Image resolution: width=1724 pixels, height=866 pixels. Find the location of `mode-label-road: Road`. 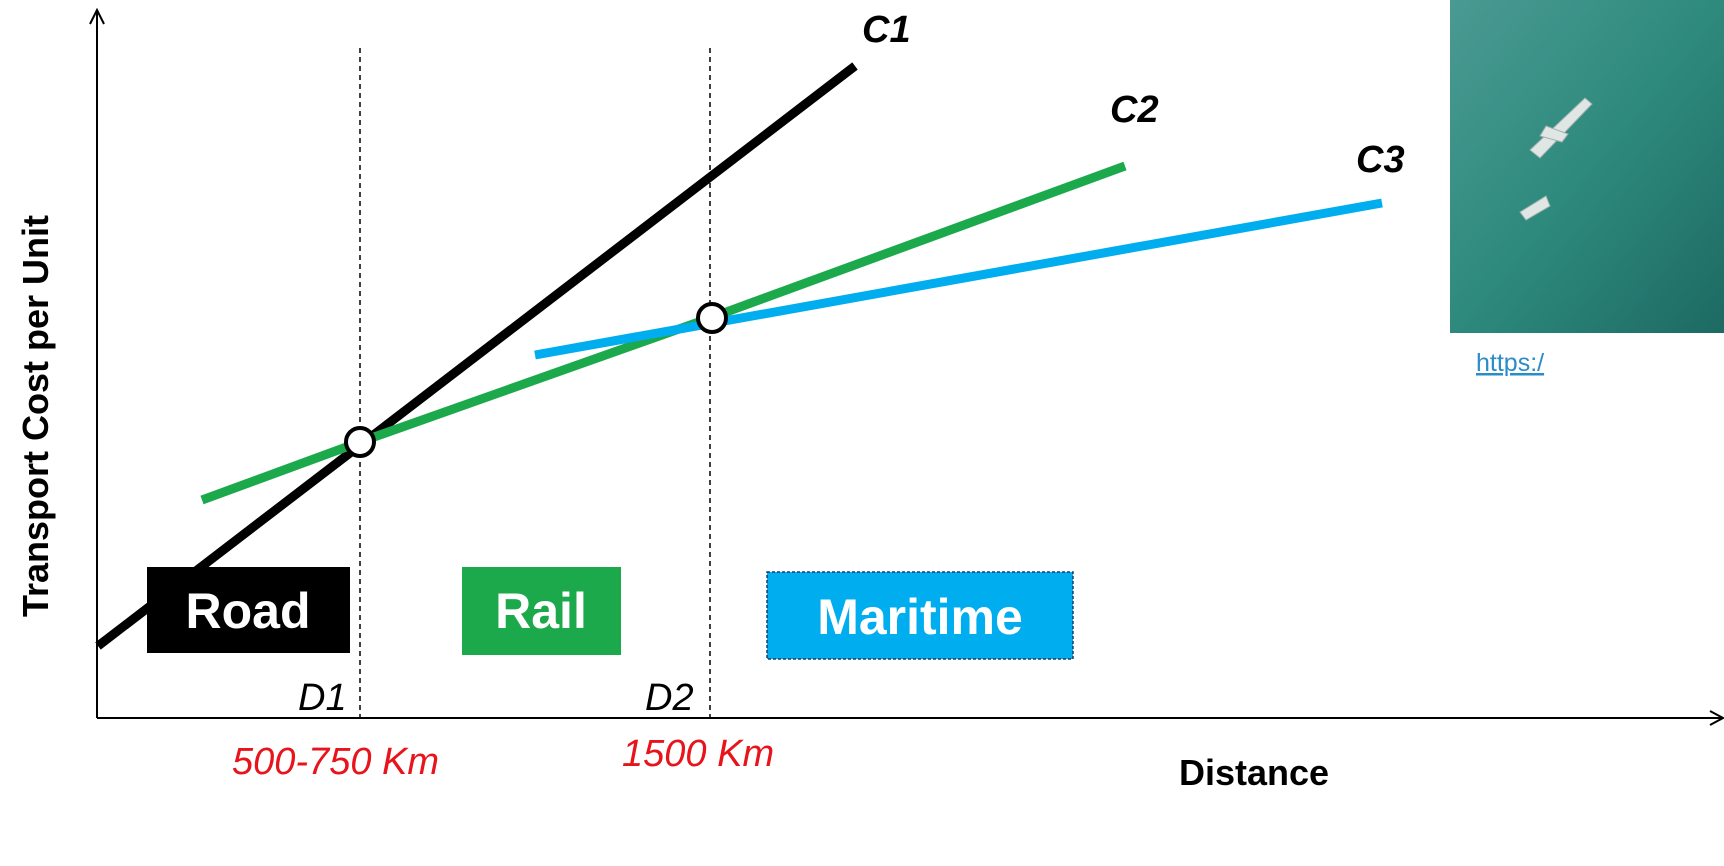

mode-label-road: Road is located at coordinates (248, 611).